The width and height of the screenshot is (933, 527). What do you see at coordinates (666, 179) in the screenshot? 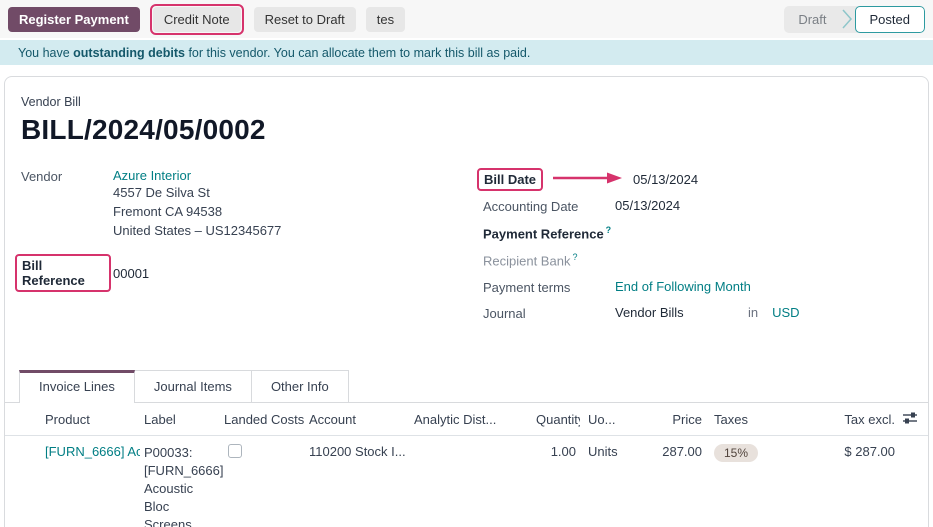
I see `bill-date-value: 05/13/2024` at bounding box center [666, 179].